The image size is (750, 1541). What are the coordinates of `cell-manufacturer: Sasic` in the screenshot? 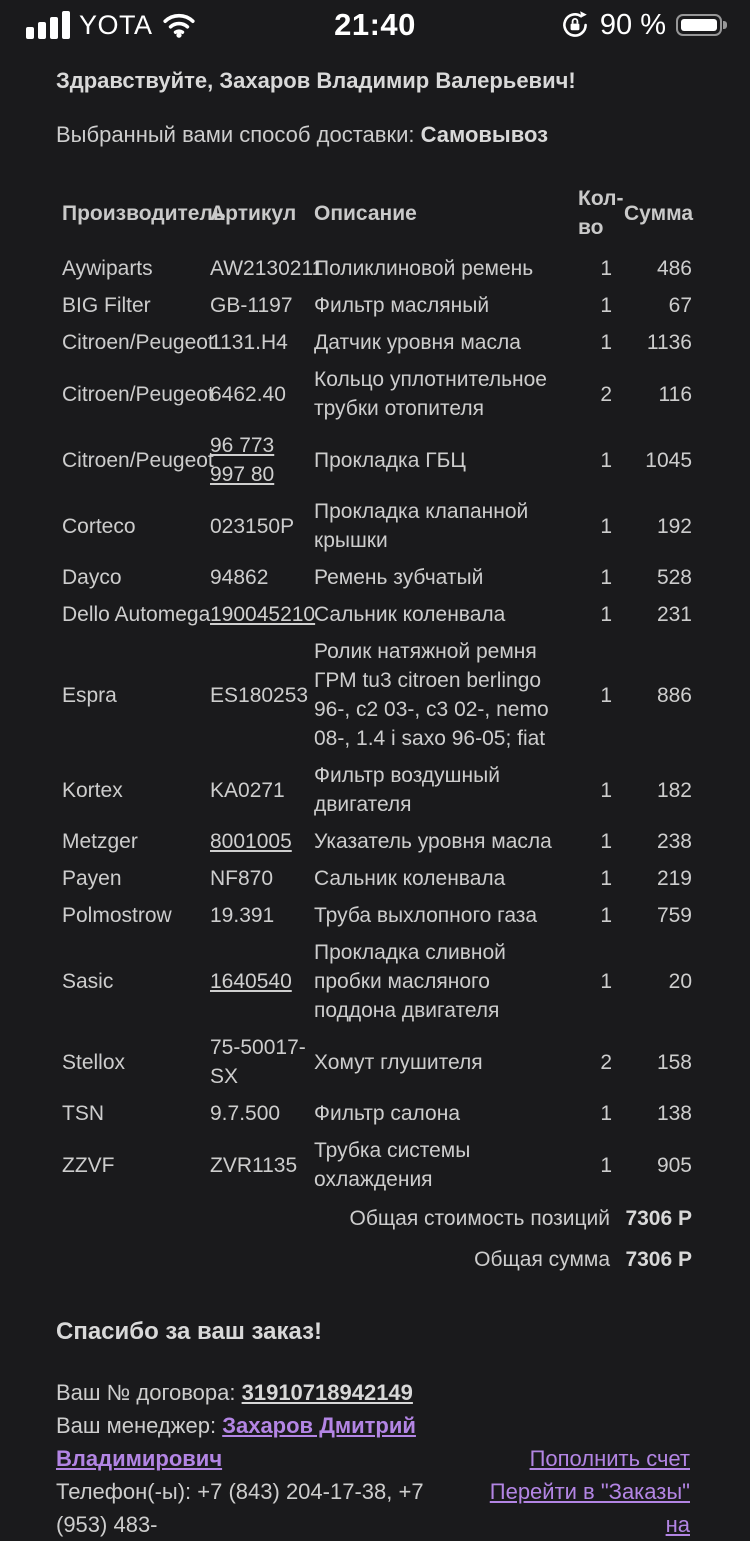 It's located at (88, 981).